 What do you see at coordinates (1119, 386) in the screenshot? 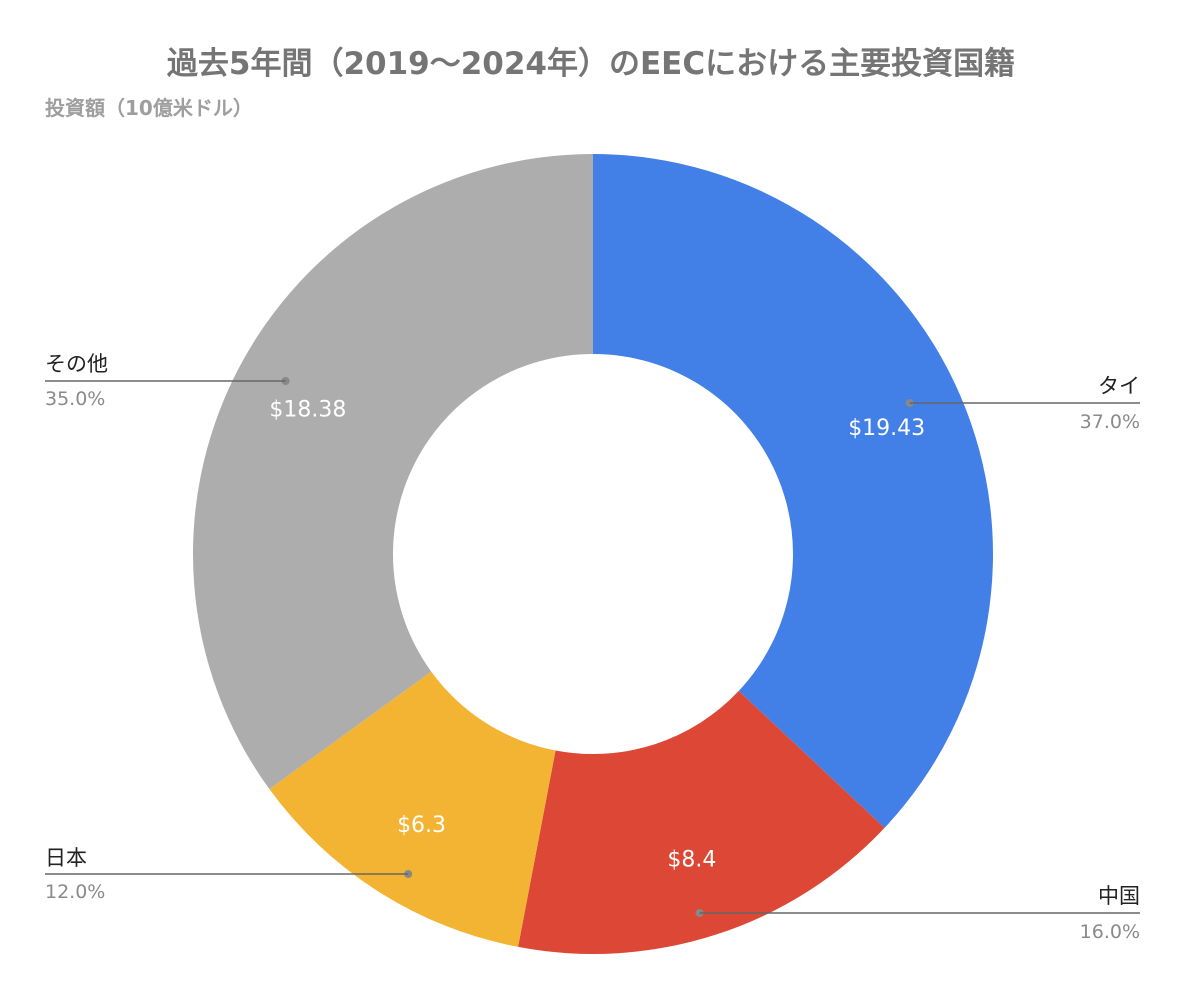
I see `legend-name-1: タイ` at bounding box center [1119, 386].